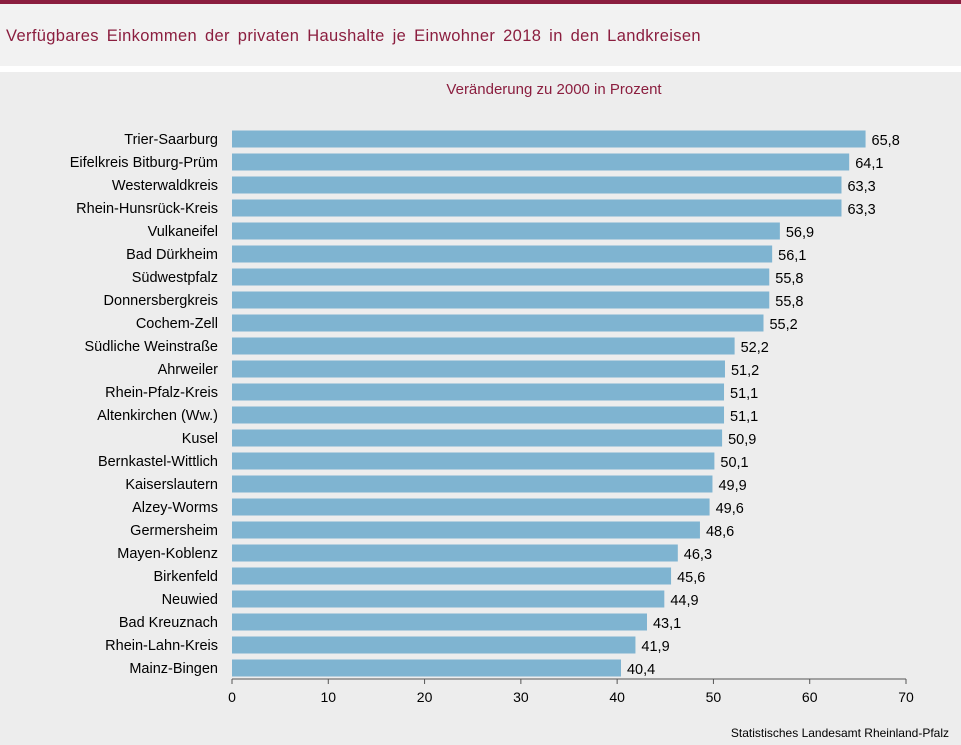 This screenshot has width=961, height=745. Describe the element at coordinates (720, 532) in the screenshot. I see `value-label: 48,6` at that location.